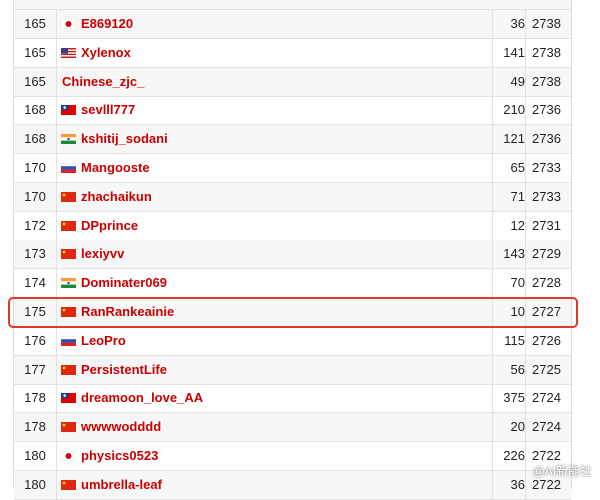 This screenshot has width=600, height=500. What do you see at coordinates (546, 398) in the screenshot?
I see `rating: 2724` at bounding box center [546, 398].